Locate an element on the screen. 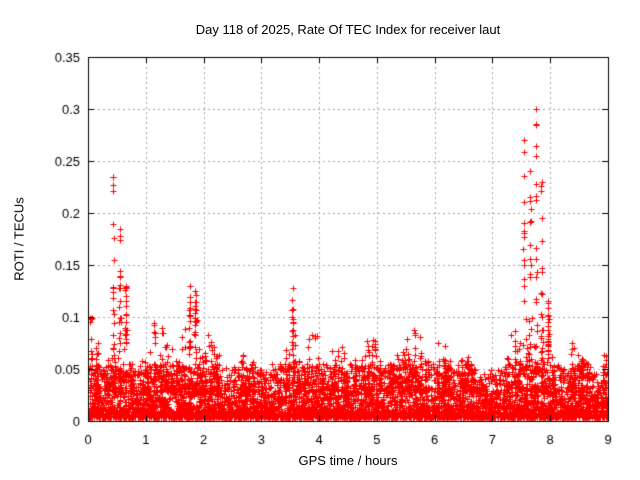 The image size is (640, 480). x-axis-label: GPS time / hours is located at coordinates (348, 460).